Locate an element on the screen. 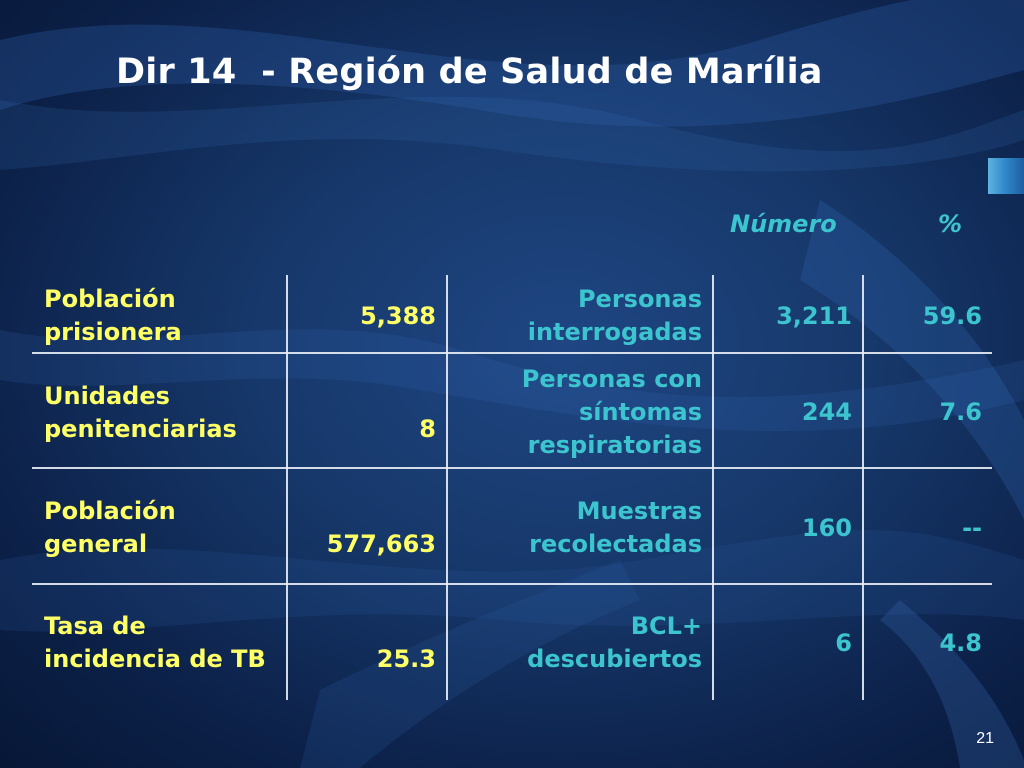 This screenshot has height=768, width=1024. row-indicator: Personas con síntomas respiratorias is located at coordinates (611, 412).